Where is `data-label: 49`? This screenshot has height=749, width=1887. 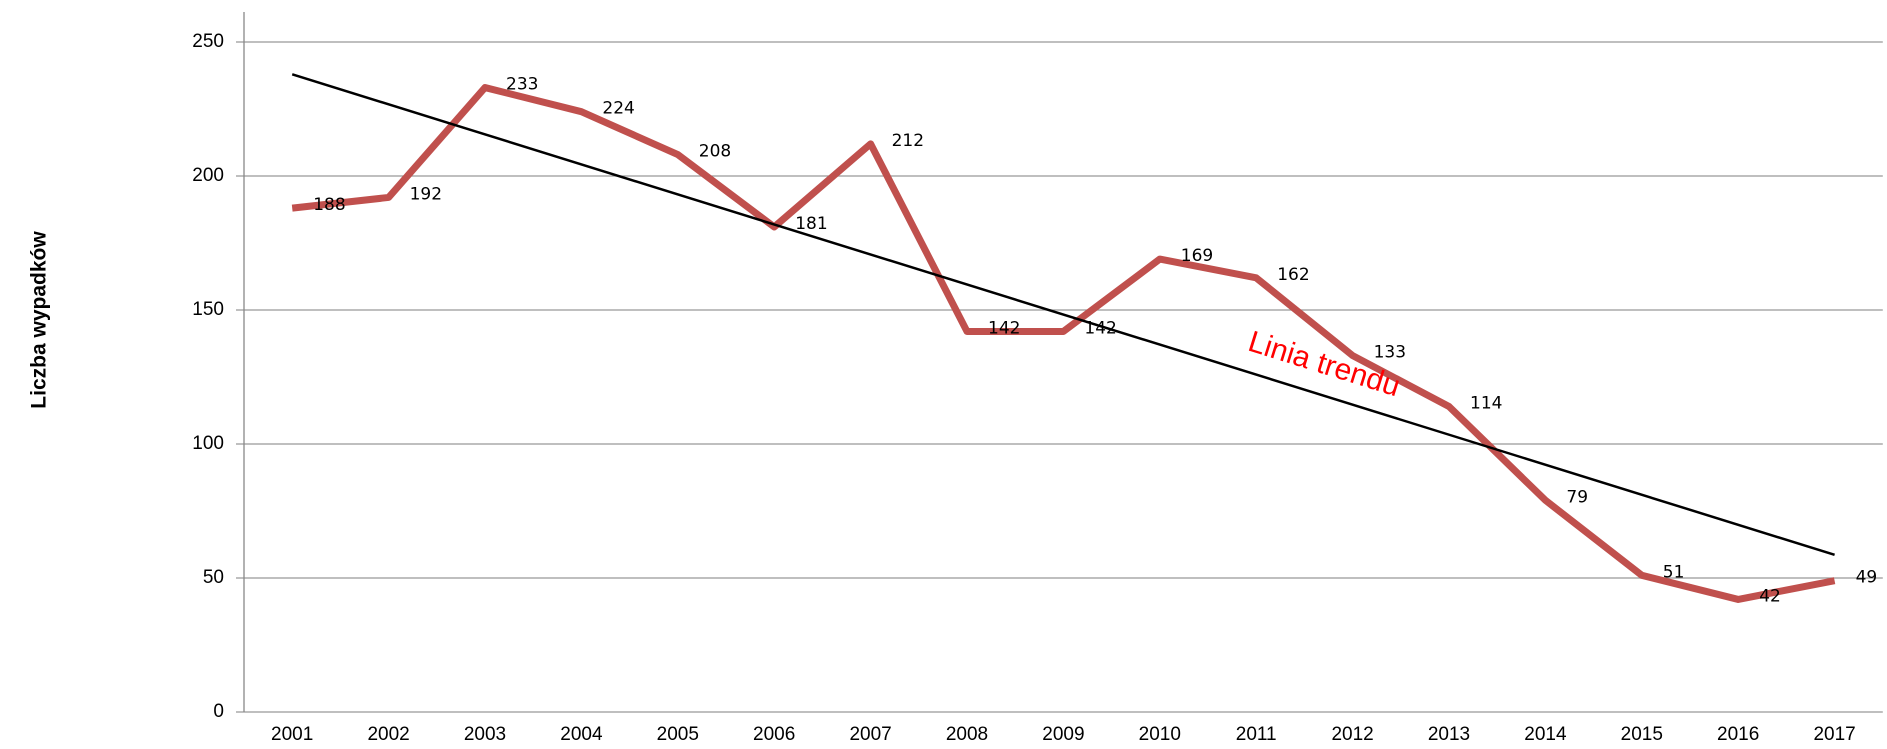 data-label: 49 is located at coordinates (1867, 578).